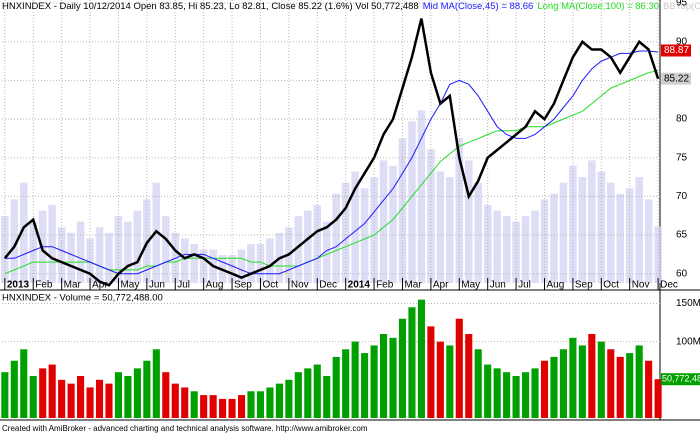 This screenshot has width=700, height=434. Describe the element at coordinates (681, 379) in the screenshot. I see `last-value-label: 50,772,48` at that location.